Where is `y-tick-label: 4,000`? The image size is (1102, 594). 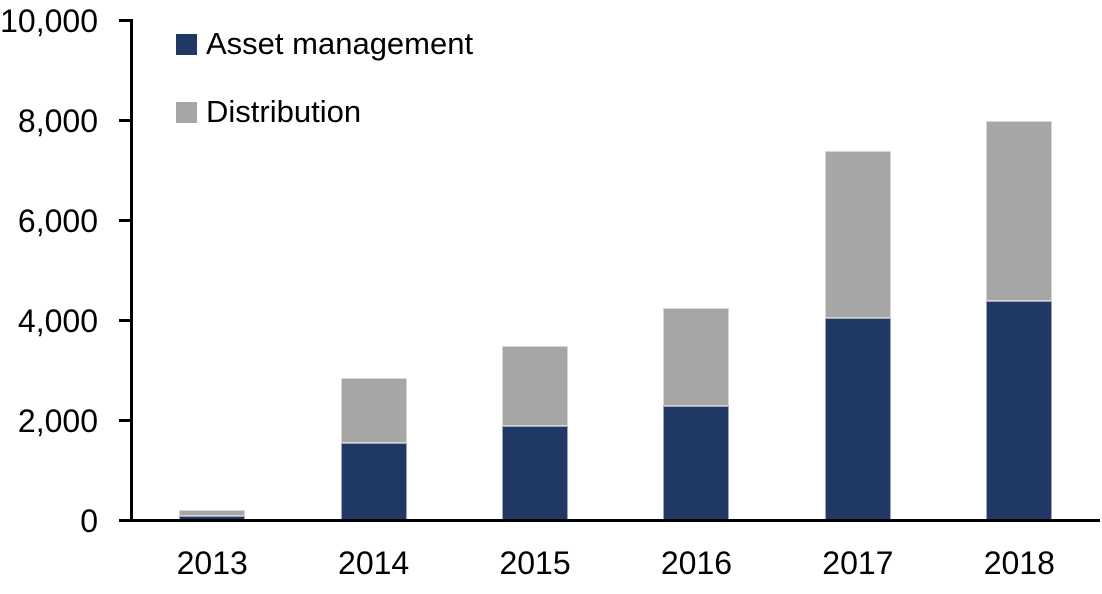
y-tick-label: 4,000 is located at coordinates (57, 320).